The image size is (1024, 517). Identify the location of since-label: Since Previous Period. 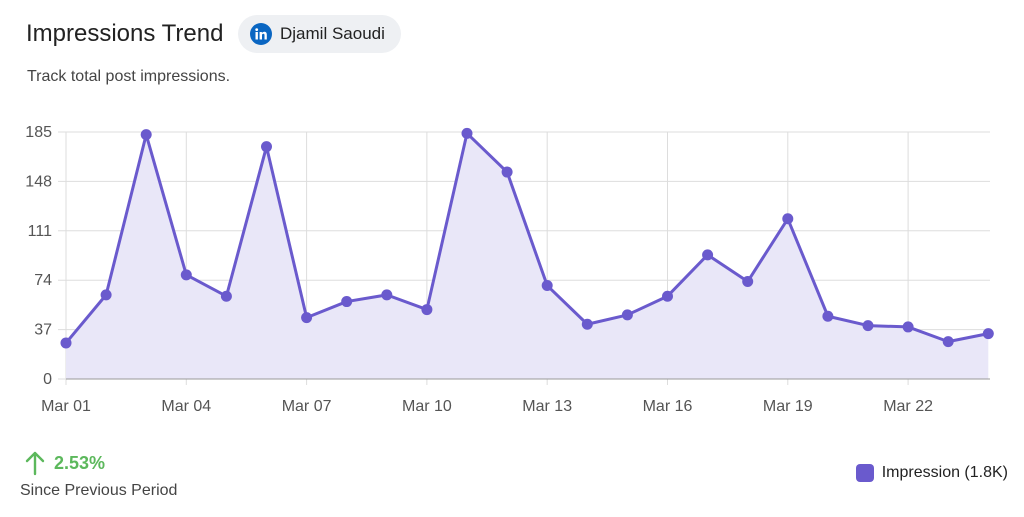
(99, 490).